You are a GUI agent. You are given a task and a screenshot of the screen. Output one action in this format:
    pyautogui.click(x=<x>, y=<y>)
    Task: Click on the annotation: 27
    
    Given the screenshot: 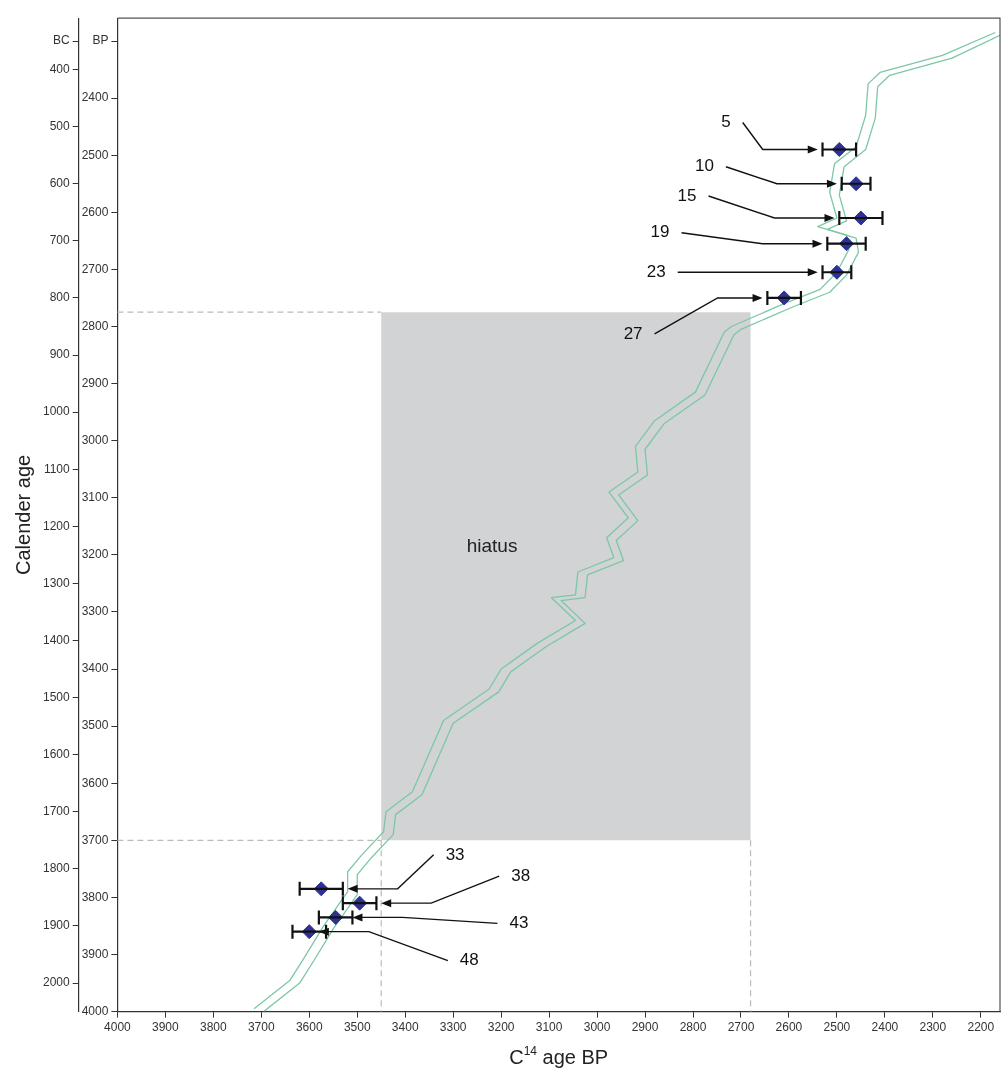 What is the action you would take?
    pyautogui.click(x=633, y=333)
    